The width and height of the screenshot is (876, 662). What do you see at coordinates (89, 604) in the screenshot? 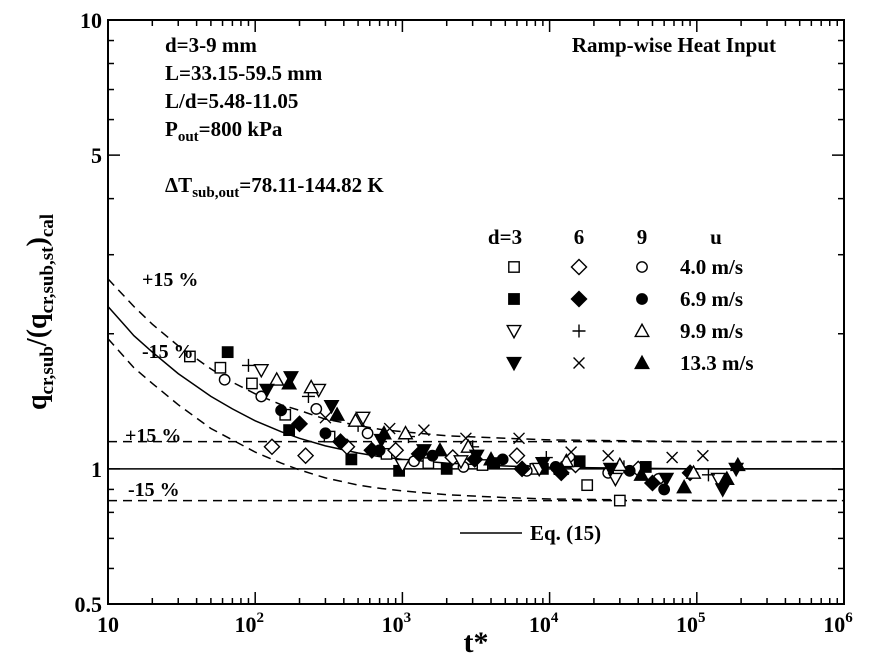
I see `y-tick-label: 0.5` at bounding box center [89, 604].